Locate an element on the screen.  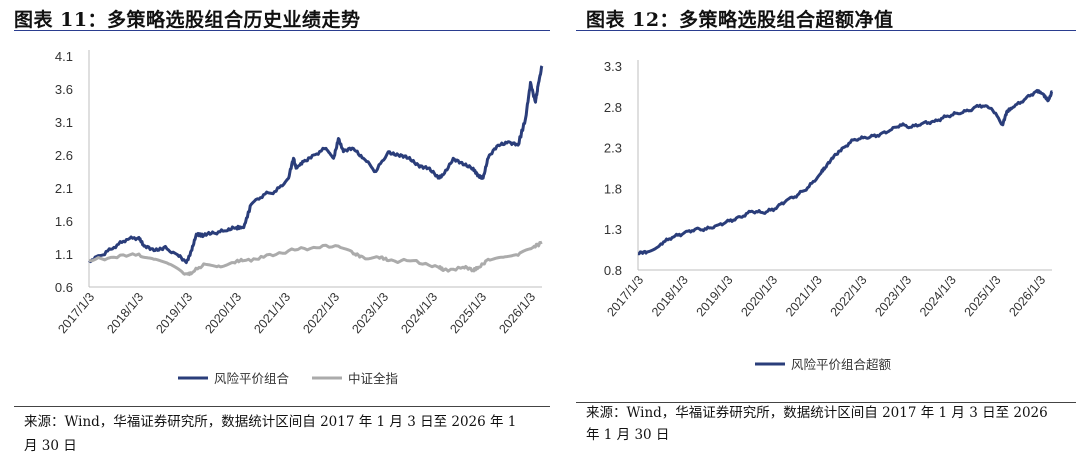
y-tick-label: 1.3 is located at coordinates (613, 229).